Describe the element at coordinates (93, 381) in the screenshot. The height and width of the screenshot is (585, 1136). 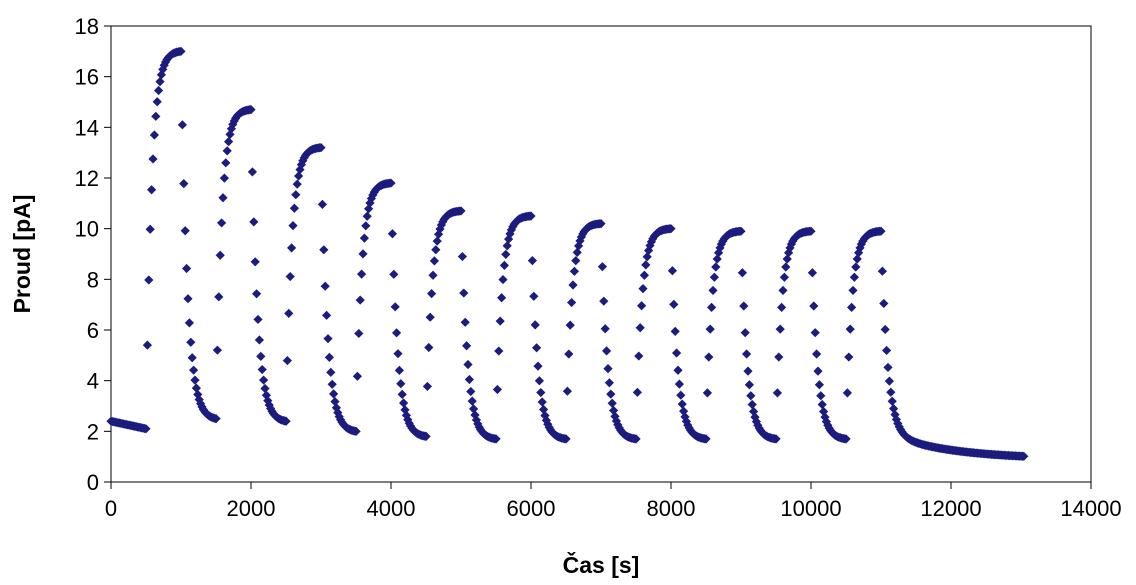
I see `y-tick-label: 4` at that location.